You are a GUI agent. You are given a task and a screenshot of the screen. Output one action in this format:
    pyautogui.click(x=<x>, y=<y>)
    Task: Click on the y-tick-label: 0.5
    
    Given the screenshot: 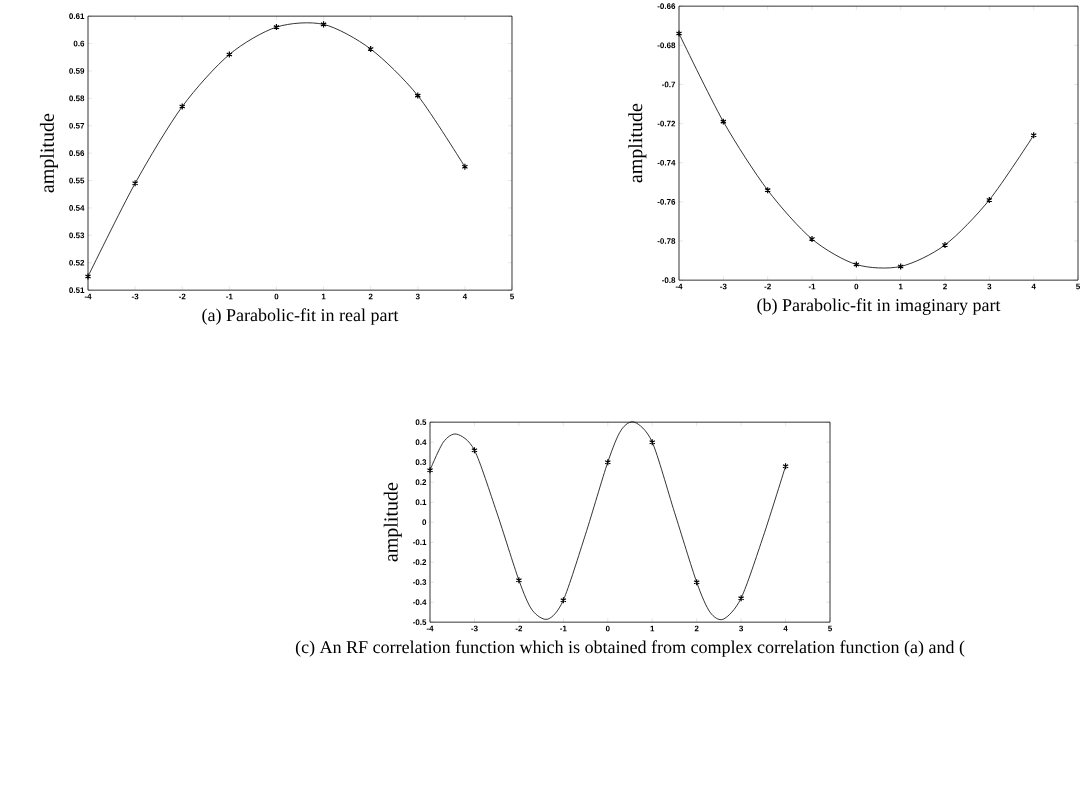 What is the action you would take?
    pyautogui.click(x=421, y=422)
    